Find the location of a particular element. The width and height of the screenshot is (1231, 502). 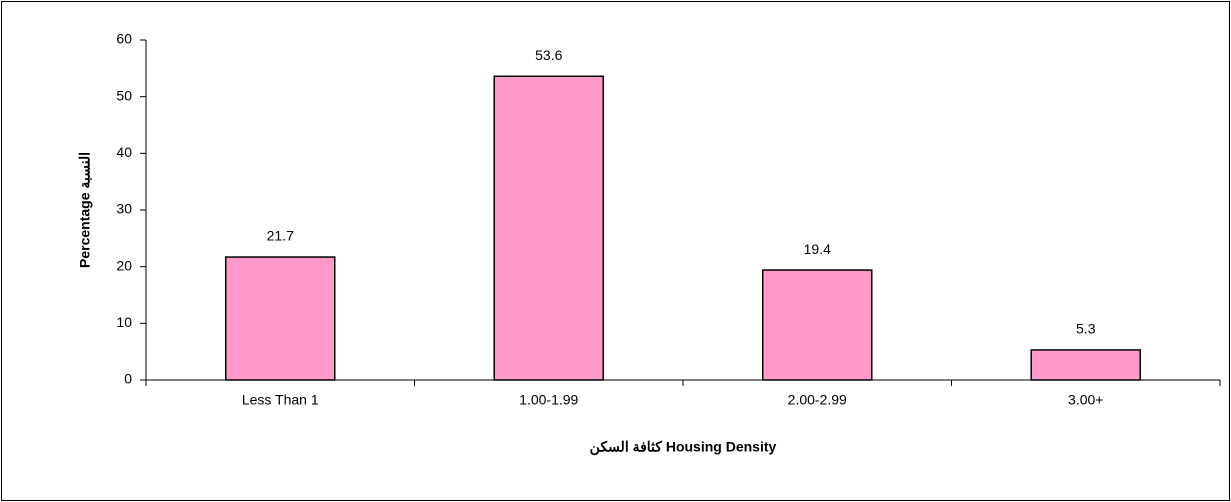

y-tick-label: 50 is located at coordinates (124, 95).